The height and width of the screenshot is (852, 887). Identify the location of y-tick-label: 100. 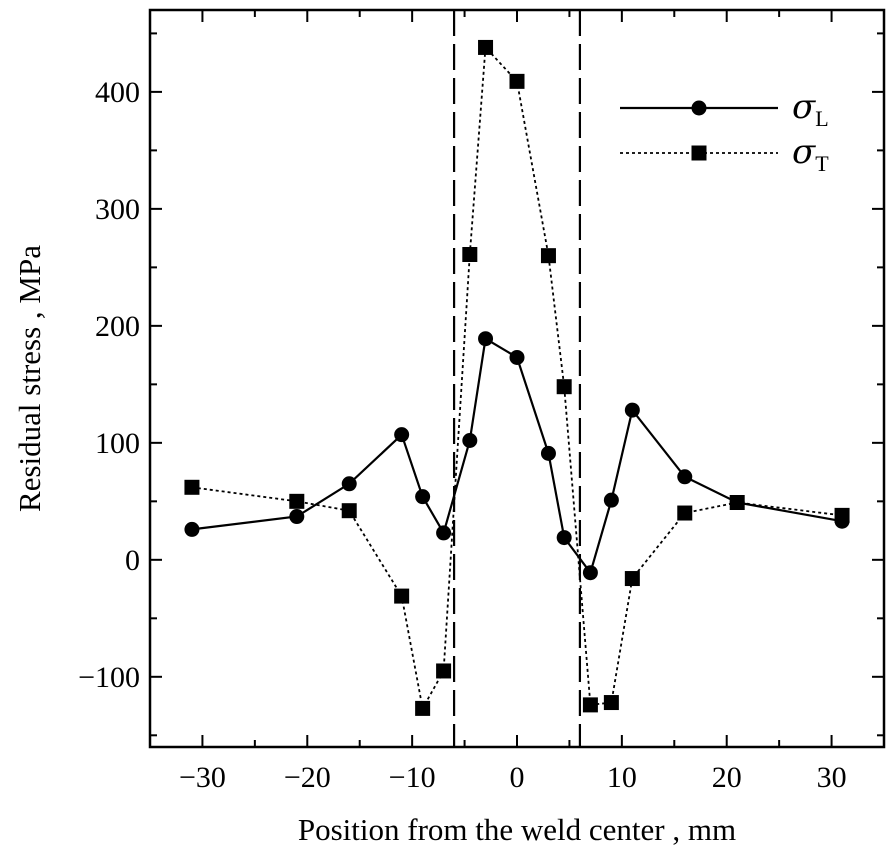
(117, 443).